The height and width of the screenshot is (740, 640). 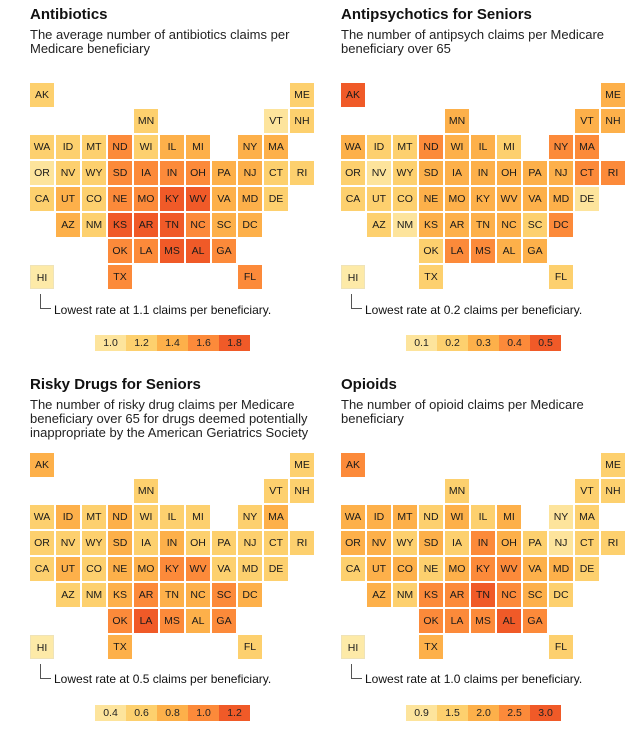 I want to click on panel-title: Risky Drugs for Seniors, so click(x=115, y=384).